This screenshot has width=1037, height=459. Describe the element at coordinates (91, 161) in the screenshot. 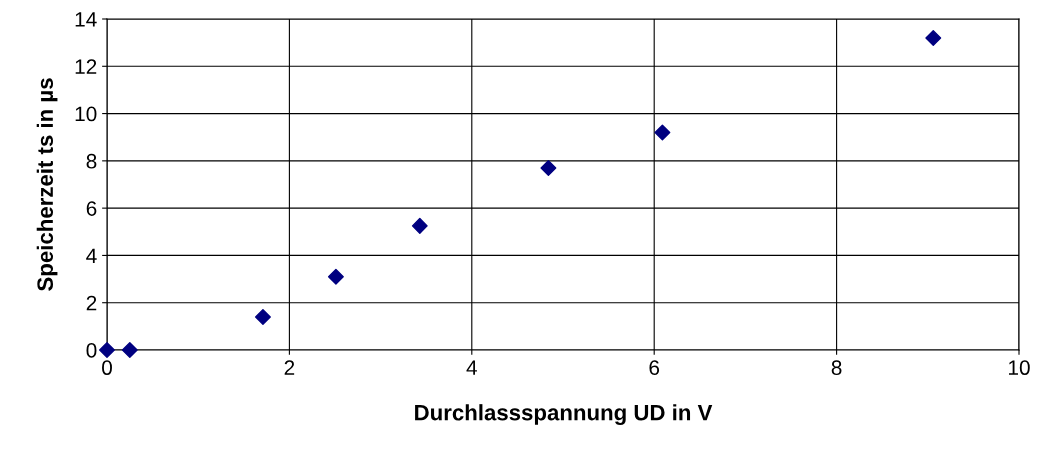

I see `y-tick-label: 8` at that location.